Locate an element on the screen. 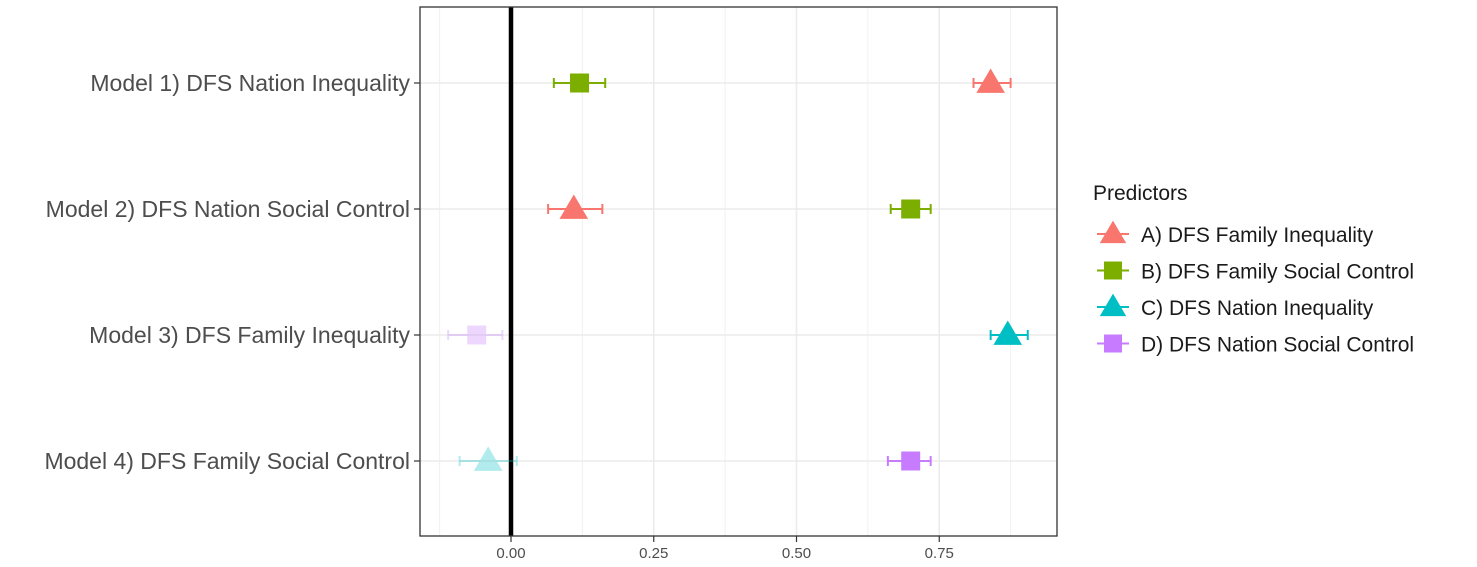  legend-item: B) DFS Family Social Control is located at coordinates (1255, 272).